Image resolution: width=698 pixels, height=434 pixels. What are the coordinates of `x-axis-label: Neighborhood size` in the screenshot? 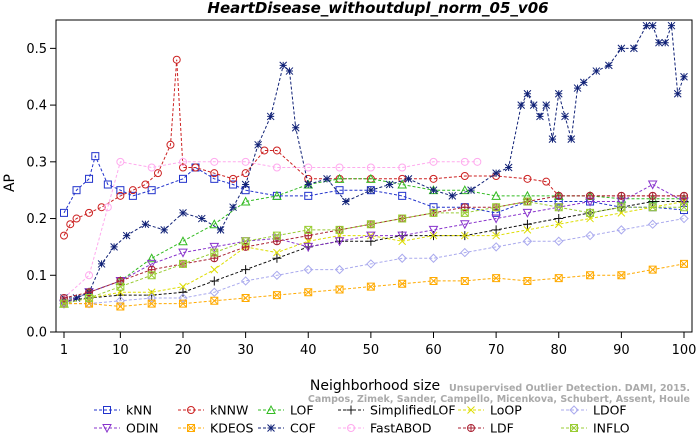 It's located at (375, 386).